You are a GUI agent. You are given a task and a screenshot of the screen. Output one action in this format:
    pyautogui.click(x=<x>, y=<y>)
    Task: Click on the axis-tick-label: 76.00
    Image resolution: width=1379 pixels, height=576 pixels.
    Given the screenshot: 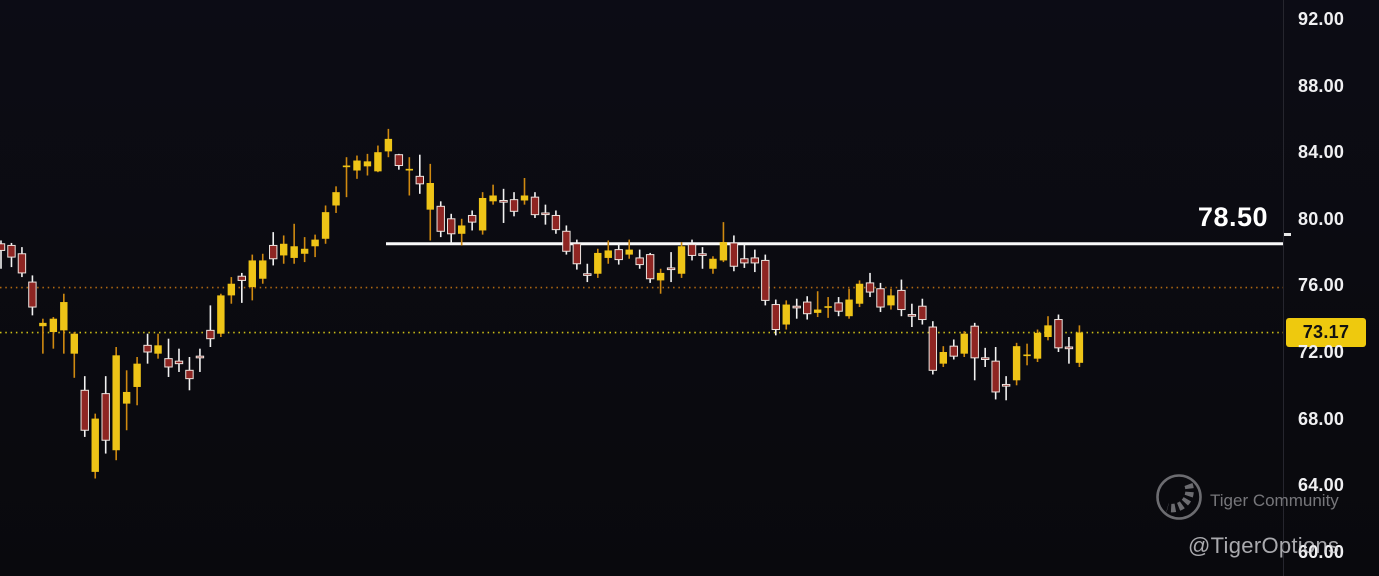 What is the action you would take?
    pyautogui.click(x=1321, y=285)
    